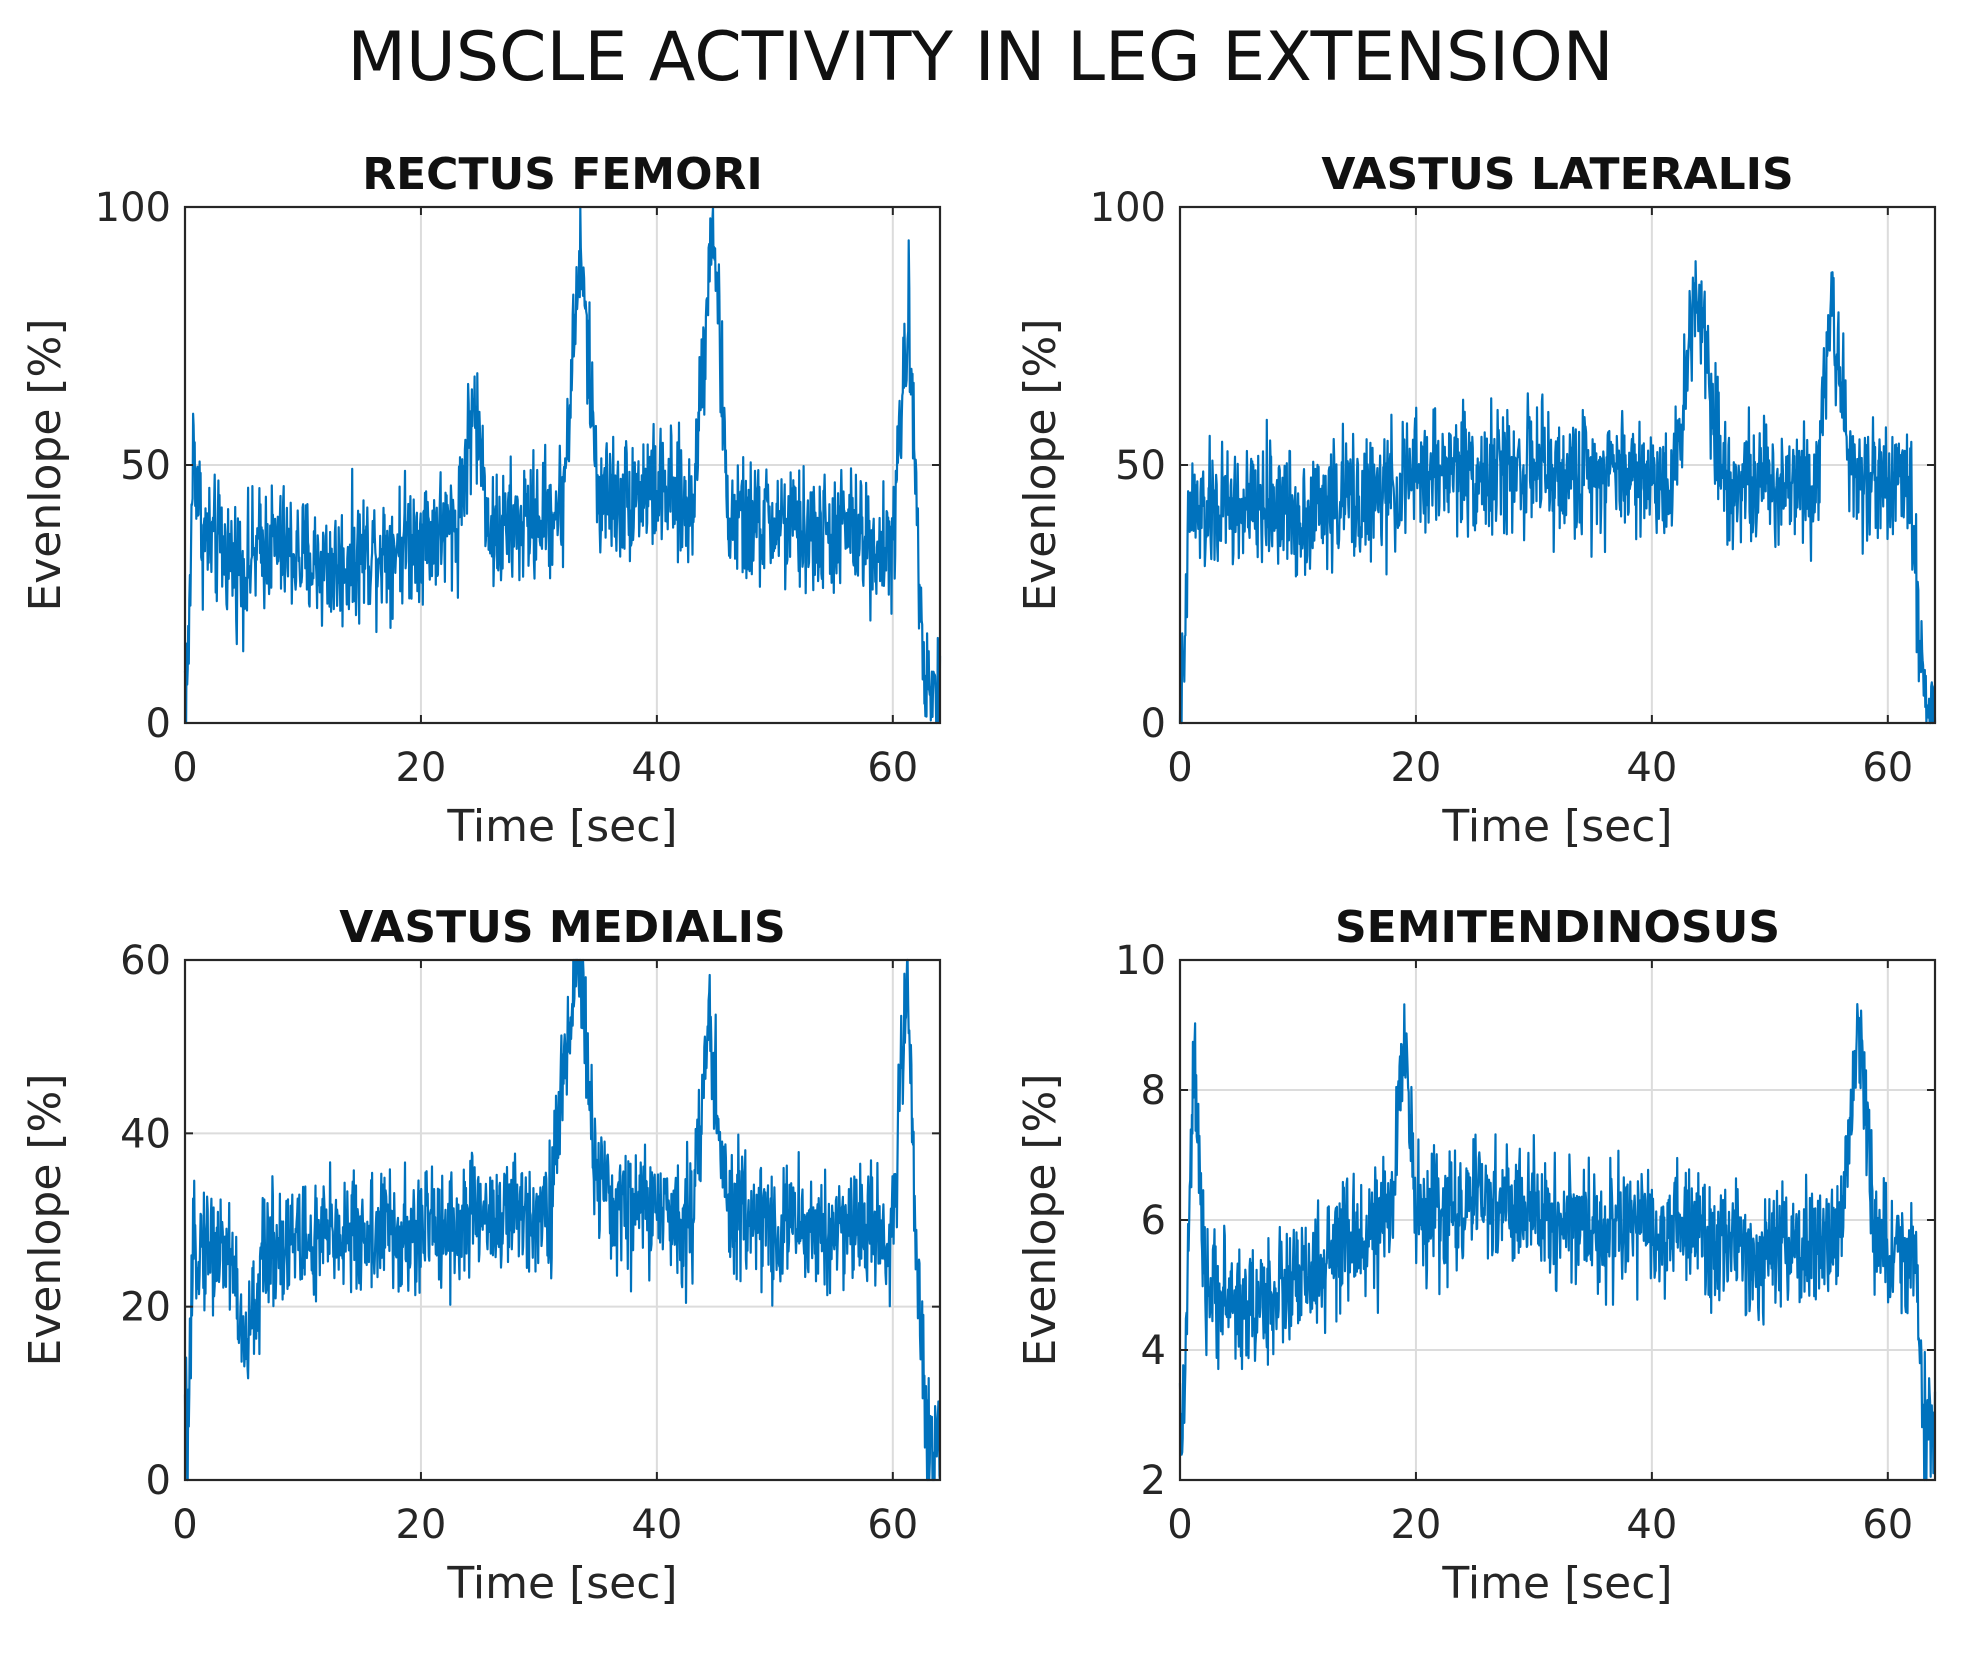  What do you see at coordinates (1557, 927) in the screenshot?
I see `subplot-title: SEMITENDINOSUS` at bounding box center [1557, 927].